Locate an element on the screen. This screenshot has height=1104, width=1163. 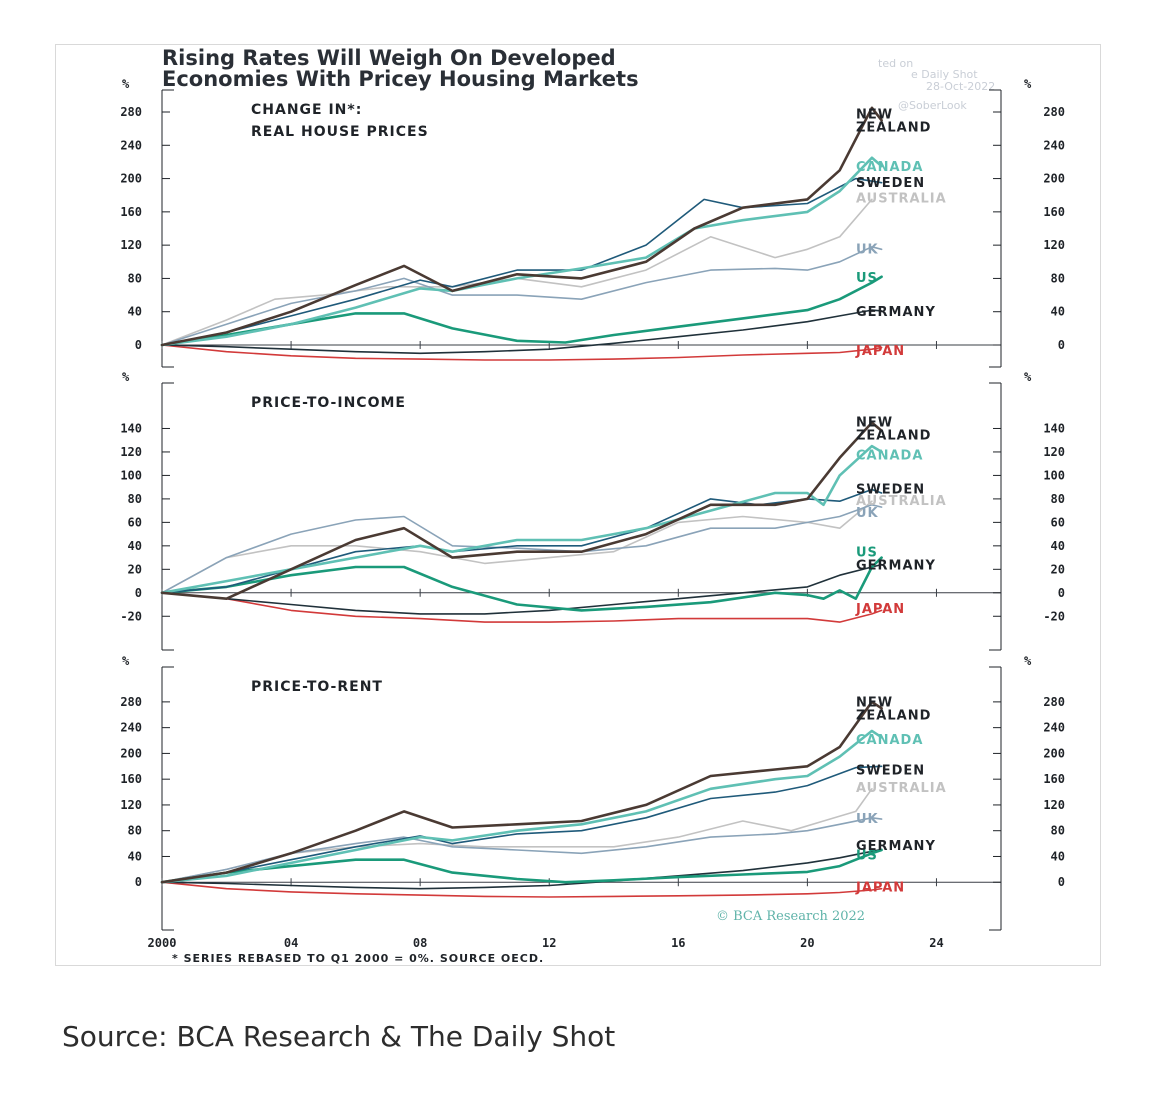
y-tick-label-left: 240 is located at coordinates (131, 145).